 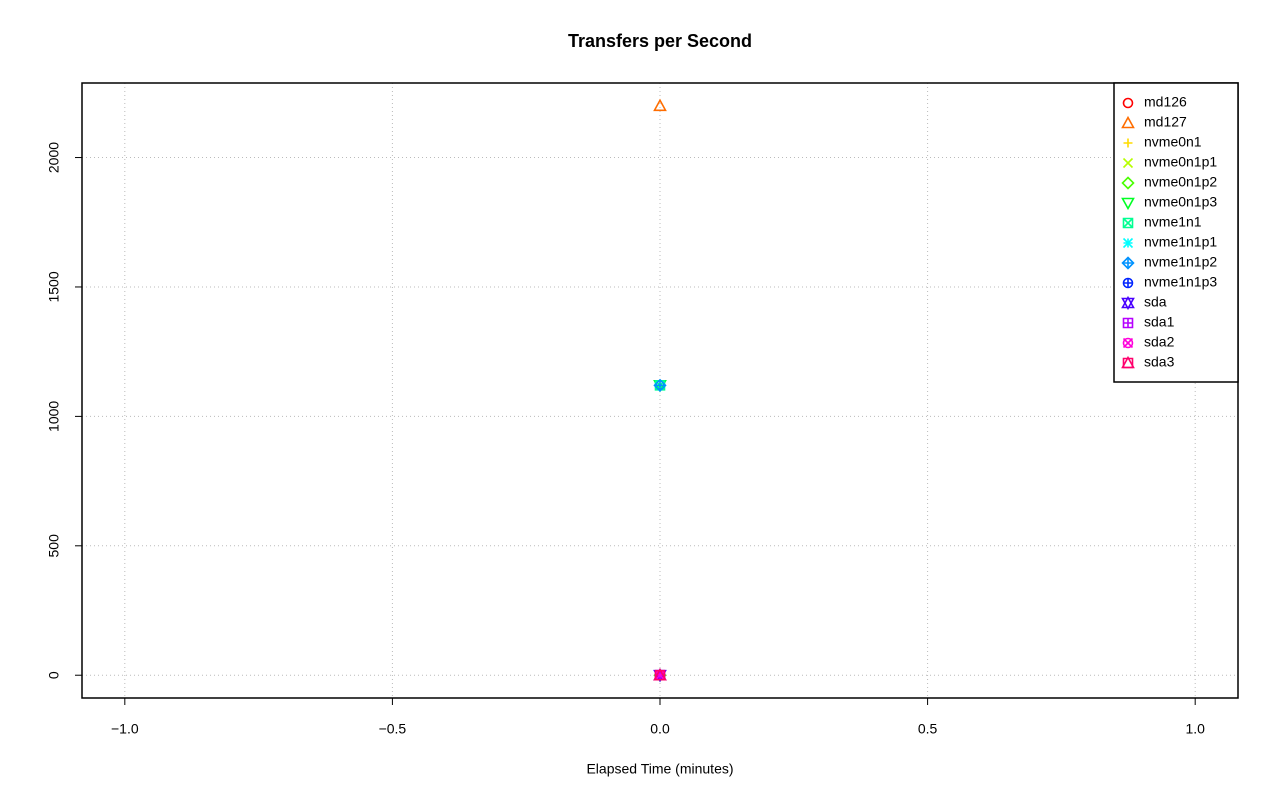 What do you see at coordinates (1180, 242) in the screenshot?
I see `legend-label: nvme1n1p1` at bounding box center [1180, 242].